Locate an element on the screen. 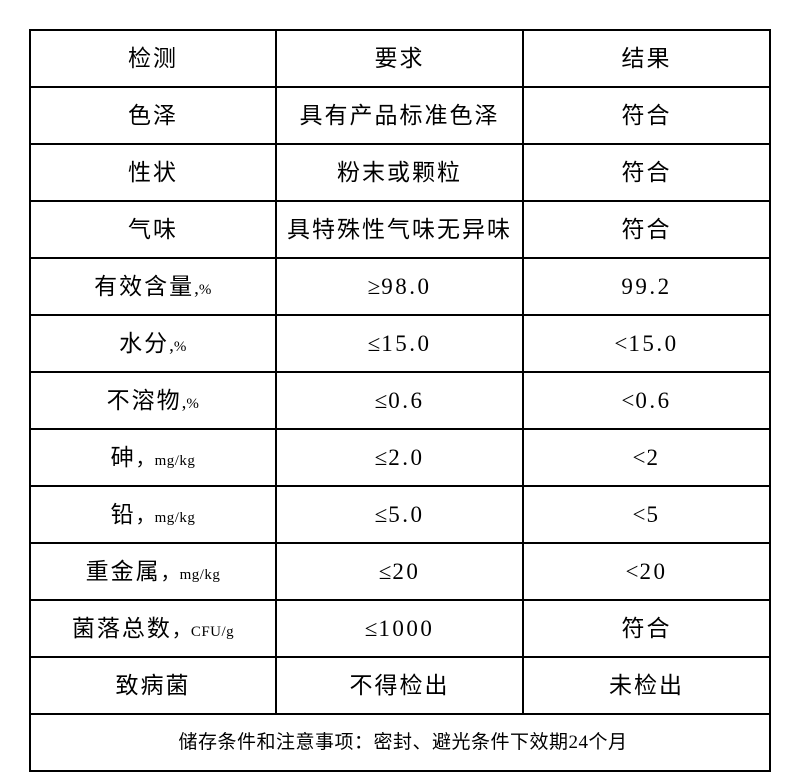 This screenshot has width=800, height=772. cell-item: 有效含量,% is located at coordinates (153, 286).